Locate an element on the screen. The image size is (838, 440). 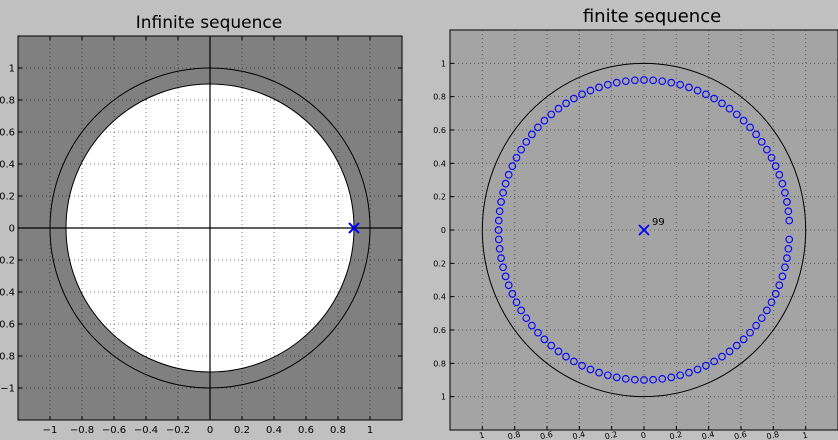
chart-title-finite: finite sequence is located at coordinates (652, 16).